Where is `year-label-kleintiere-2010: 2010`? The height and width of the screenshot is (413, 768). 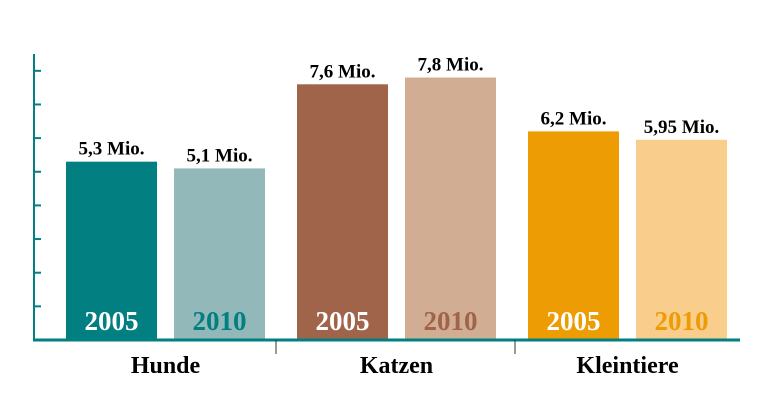
year-label-kleintiere-2010: 2010 is located at coordinates (682, 321).